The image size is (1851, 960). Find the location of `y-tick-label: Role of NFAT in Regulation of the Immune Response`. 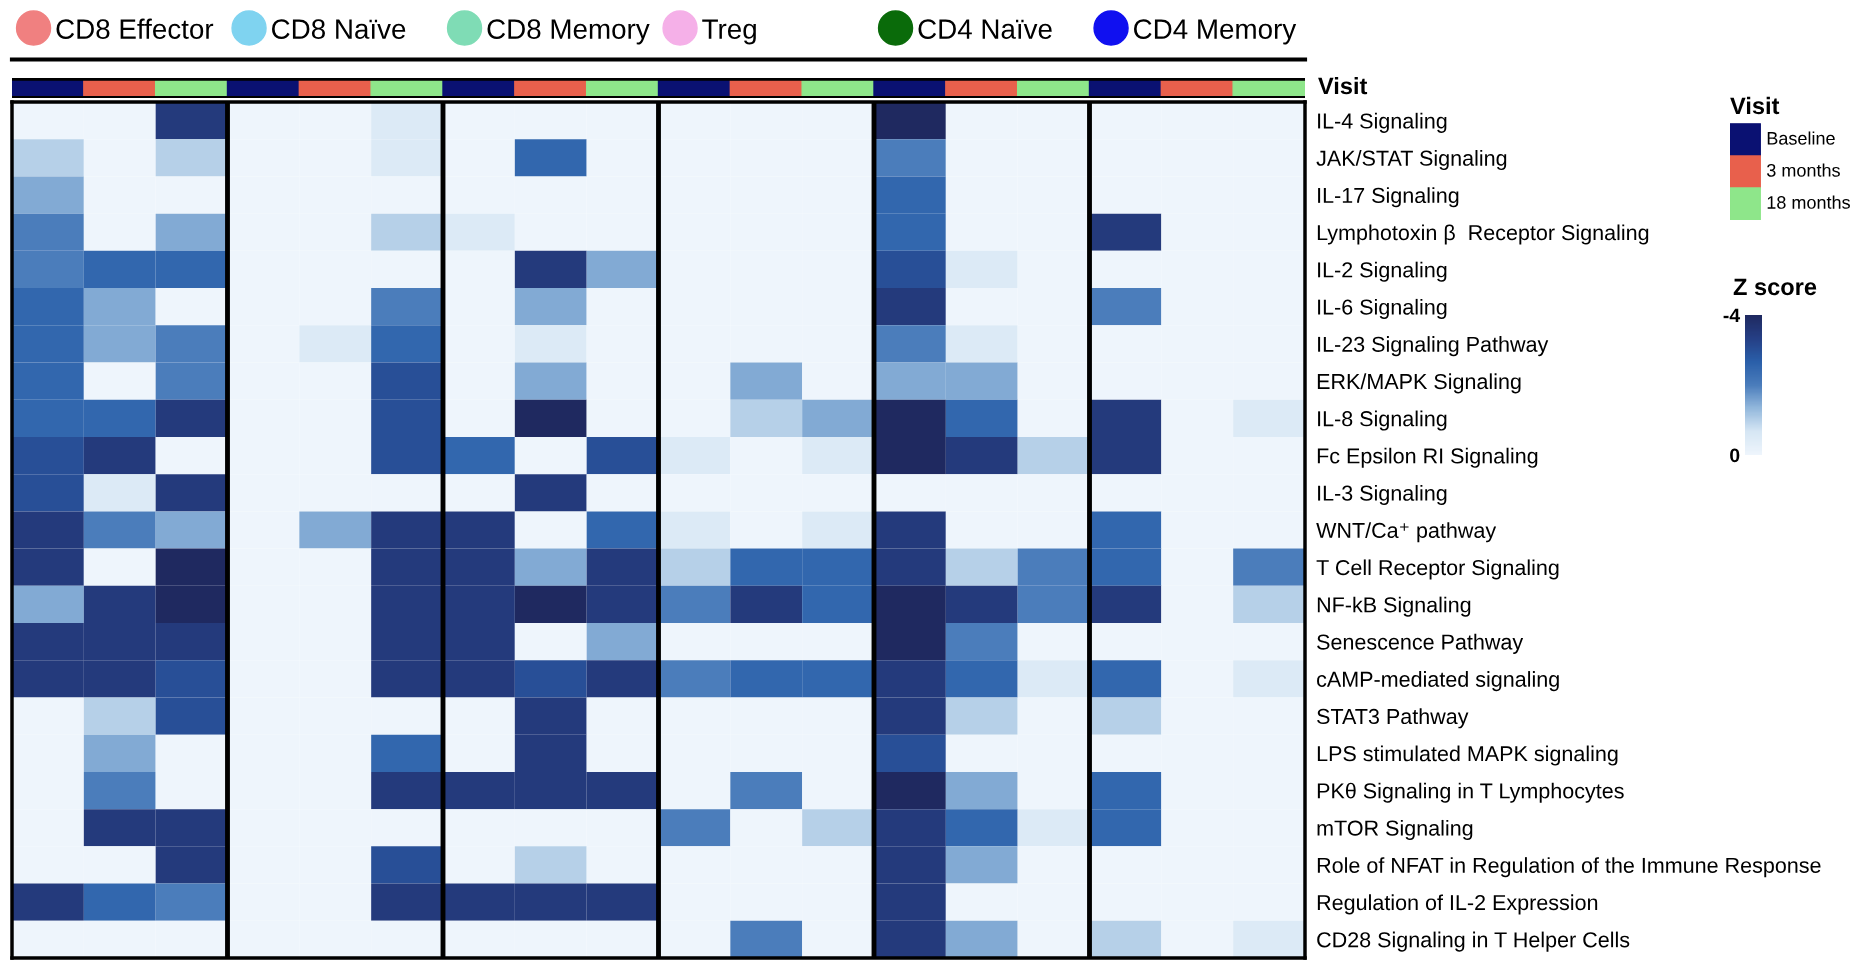

y-tick-label: Role of NFAT in Regulation of the Immune Response is located at coordinates (1569, 867).